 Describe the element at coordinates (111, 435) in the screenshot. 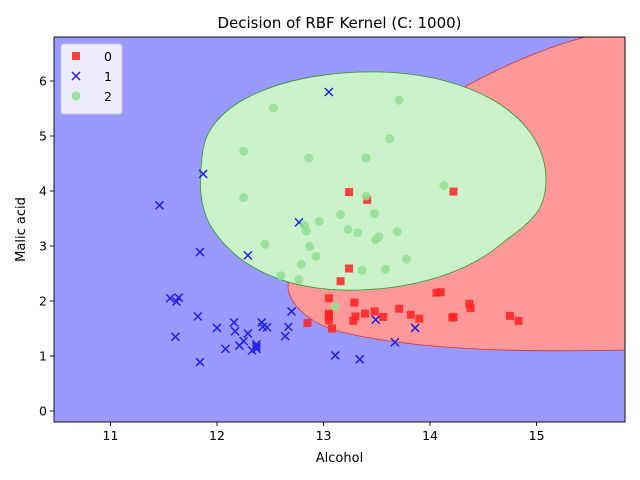

I see `x-tick-label: 11` at that location.